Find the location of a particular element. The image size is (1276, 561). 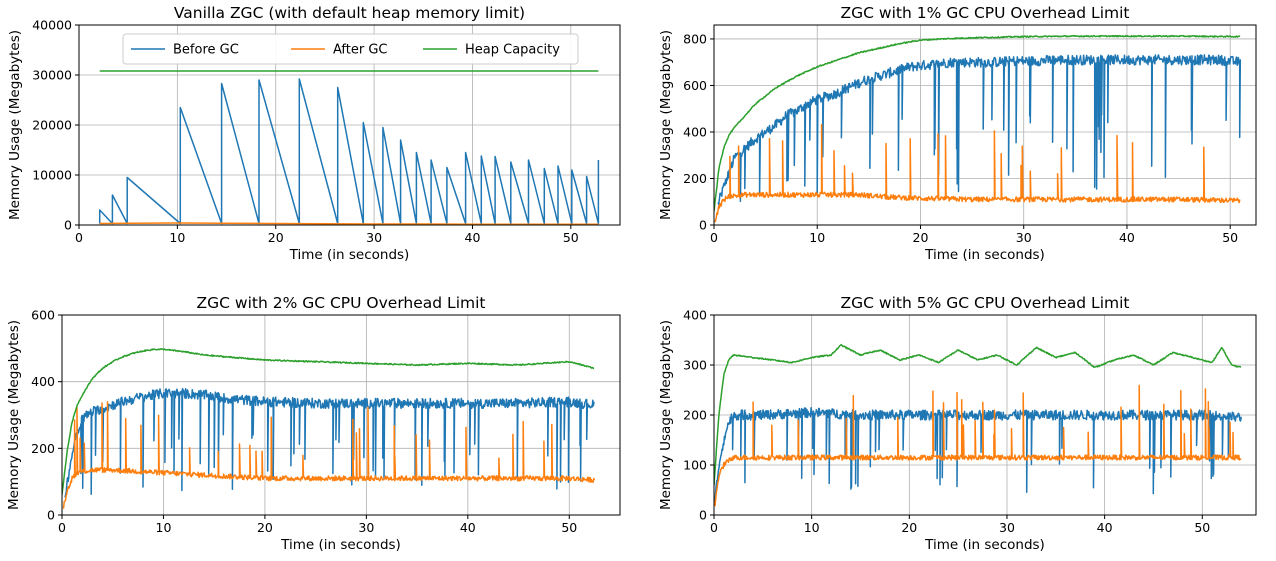

chart-title: ZGC with 1% GC CPU Overhead Limit is located at coordinates (985, 13).